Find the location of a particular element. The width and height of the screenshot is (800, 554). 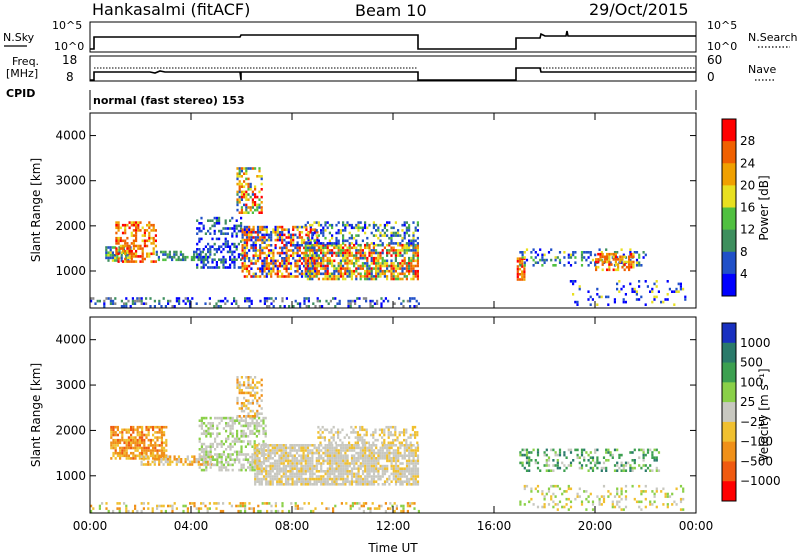

power-colorbar-tick: 4 is located at coordinates (744, 274).